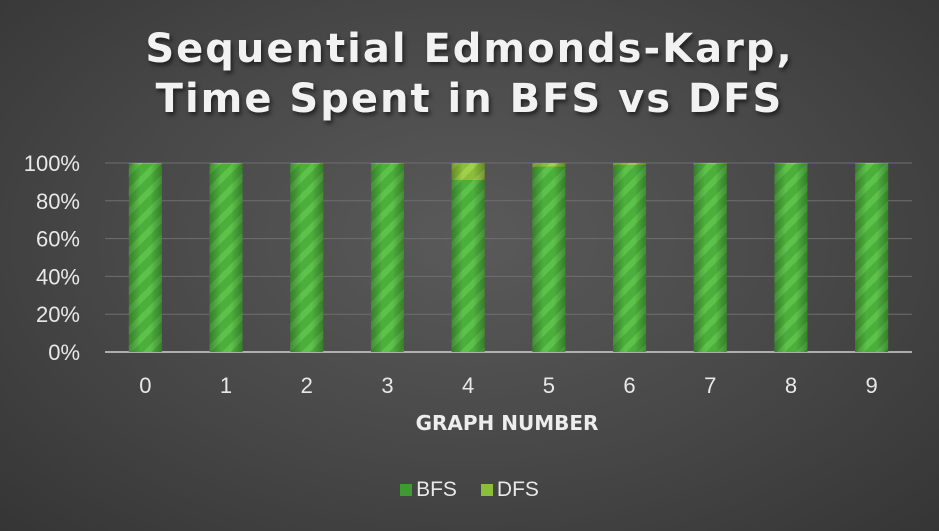  I want to click on legend-swatch-bfs, so click(406, 490).